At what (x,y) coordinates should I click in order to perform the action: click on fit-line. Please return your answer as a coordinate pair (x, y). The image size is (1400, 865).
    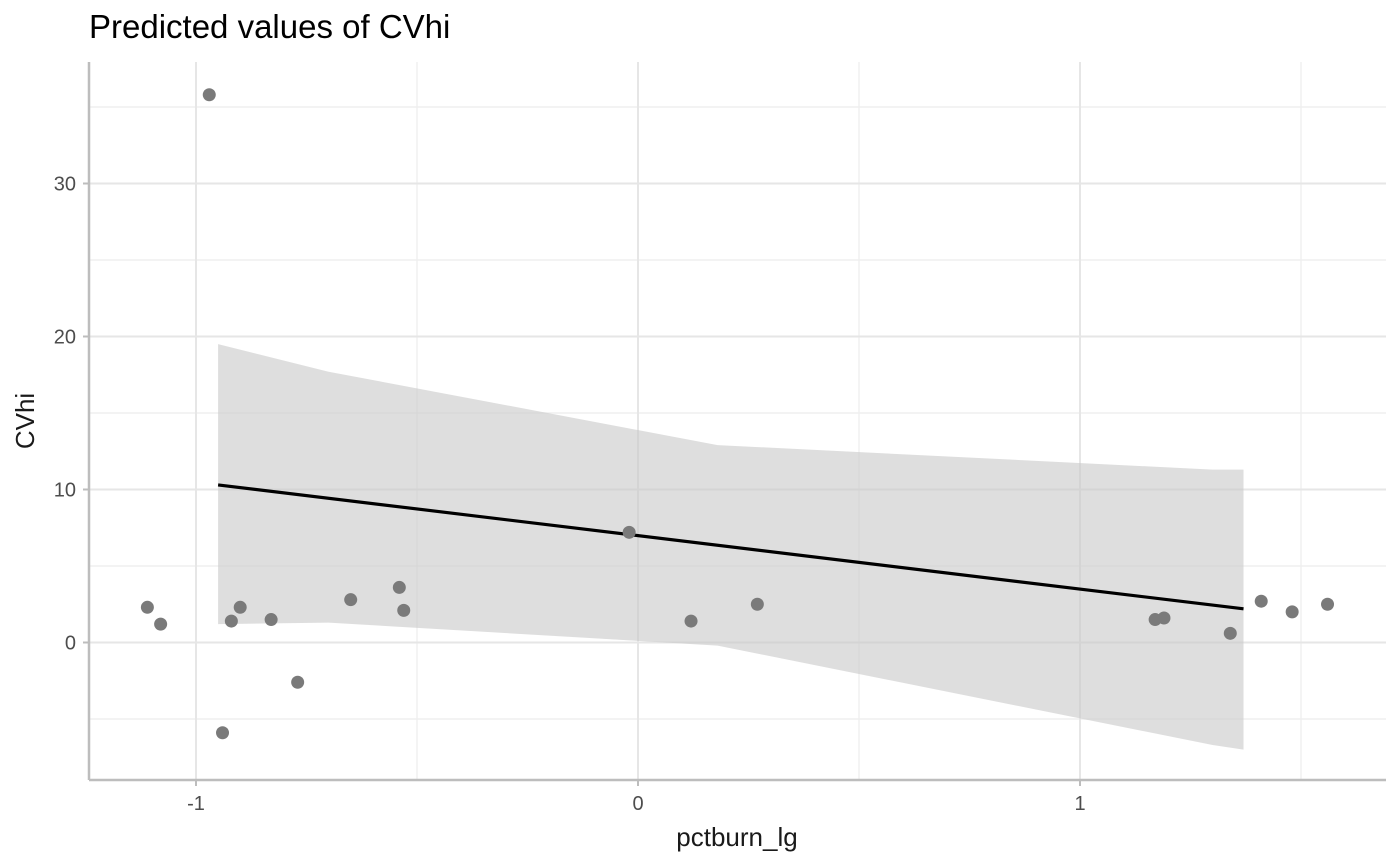
    Looking at the image, I should click on (730, 547).